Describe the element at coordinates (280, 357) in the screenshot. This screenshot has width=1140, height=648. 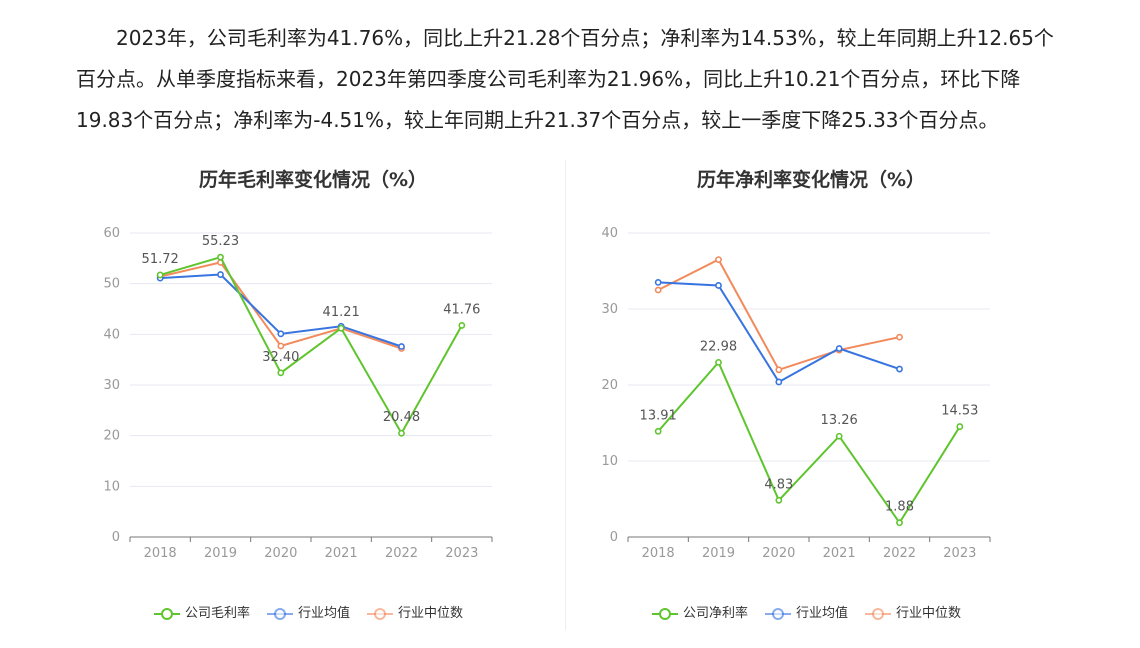
I see `data-label: 32.40` at that location.